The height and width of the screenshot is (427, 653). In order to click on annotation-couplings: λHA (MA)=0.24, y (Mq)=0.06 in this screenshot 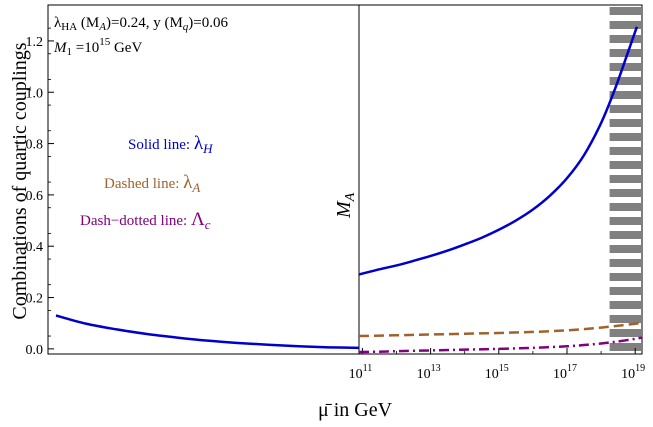, I will do `click(141, 24)`.